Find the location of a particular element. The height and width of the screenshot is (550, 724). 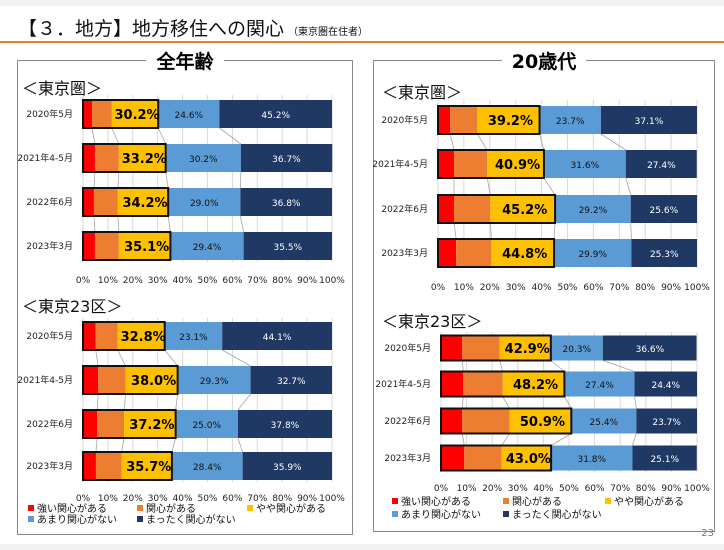

interest-total-label: 35.7% is located at coordinates (148, 467).